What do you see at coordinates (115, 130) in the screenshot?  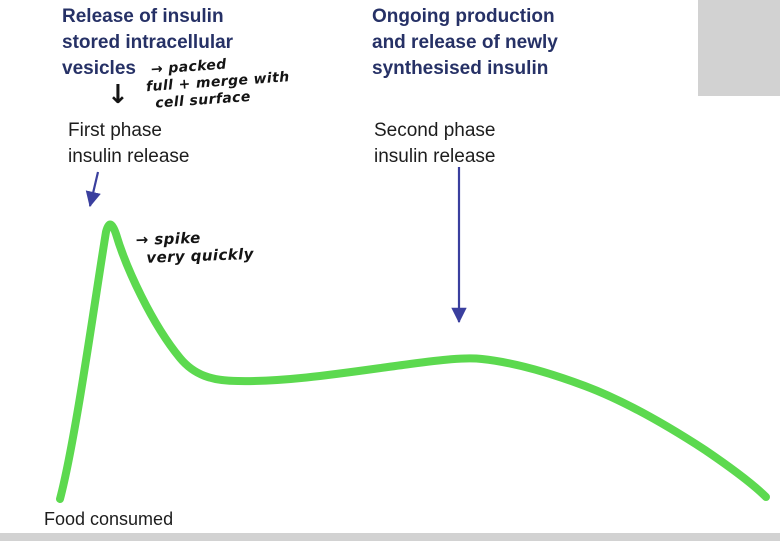 I see `label-first-phase-line1: First phase` at bounding box center [115, 130].